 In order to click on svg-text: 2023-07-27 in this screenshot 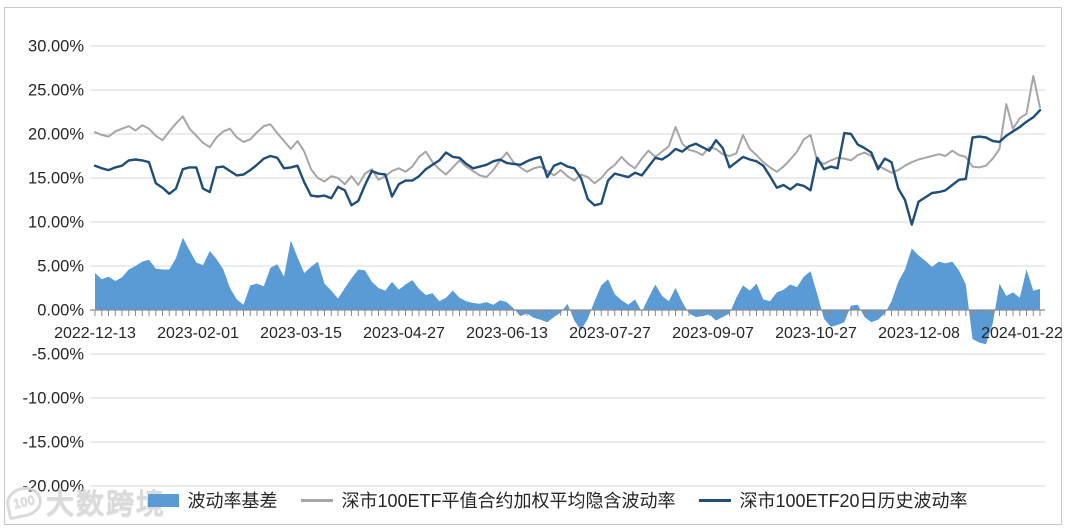, I will do `click(610, 333)`.